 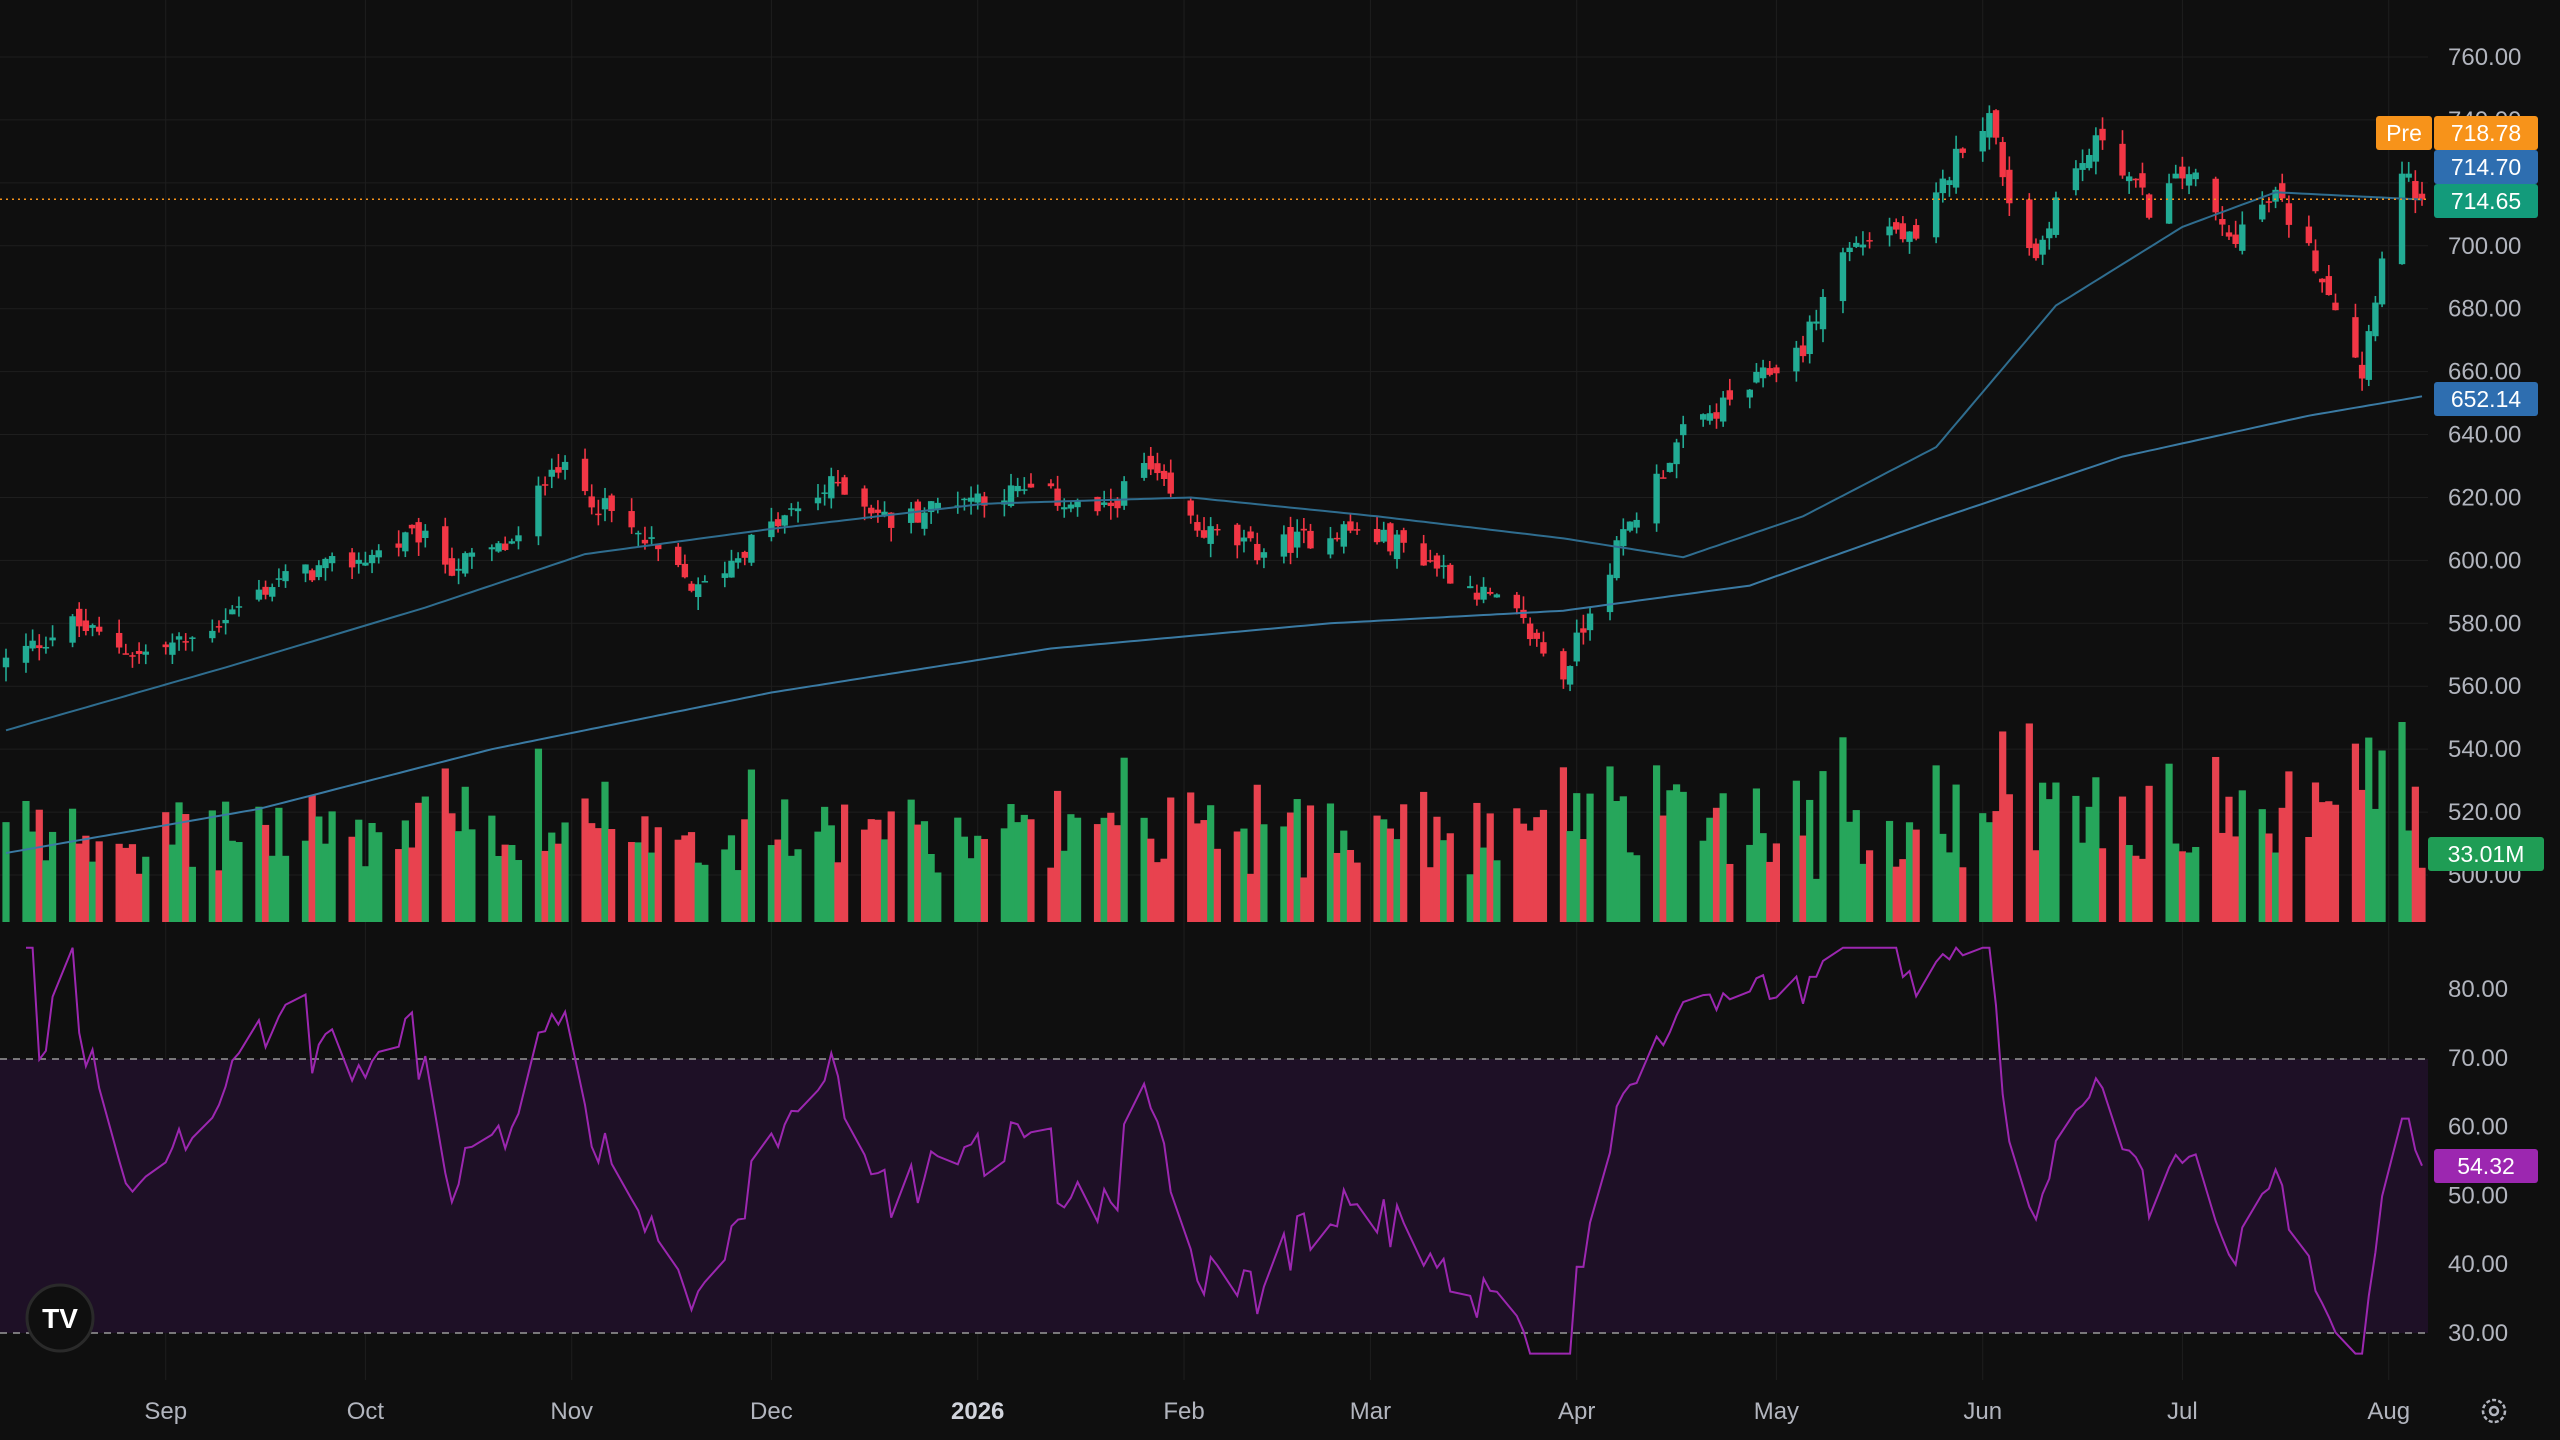 What do you see at coordinates (2457, 133) in the screenshot?
I see `premarket-tag: Pre 718.78` at bounding box center [2457, 133].